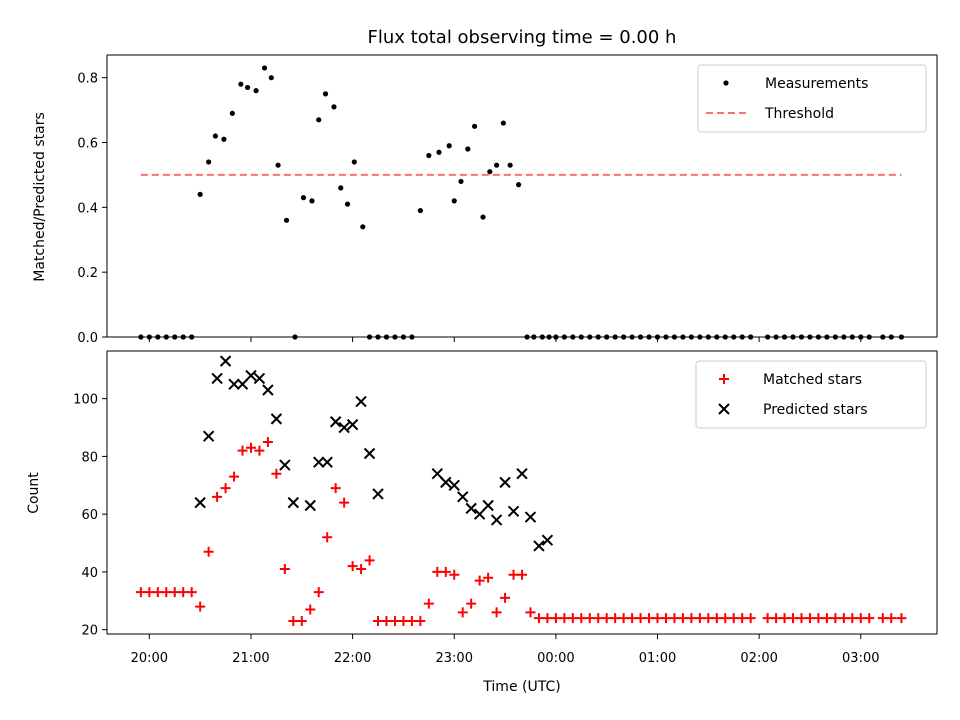 This screenshot has width=960, height=720. I want to click on top-y-tick-label: 0.0, so click(87, 338).